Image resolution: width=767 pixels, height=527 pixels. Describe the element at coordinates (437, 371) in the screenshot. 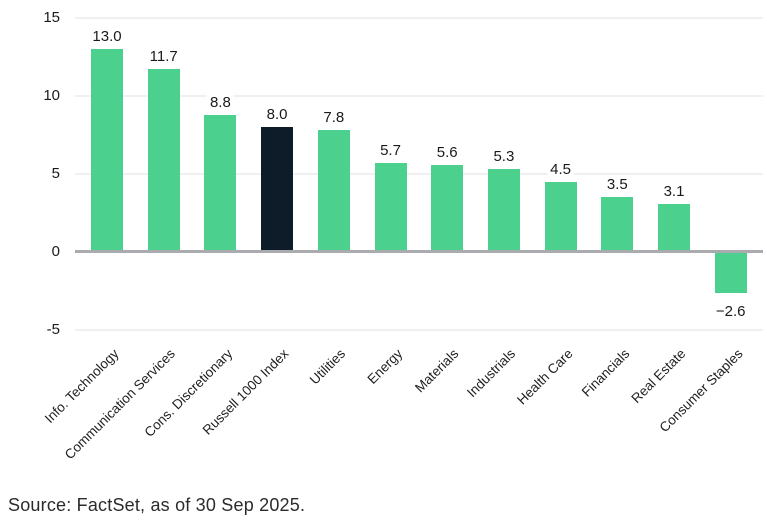

I see `x-category-label: Materials` at that location.